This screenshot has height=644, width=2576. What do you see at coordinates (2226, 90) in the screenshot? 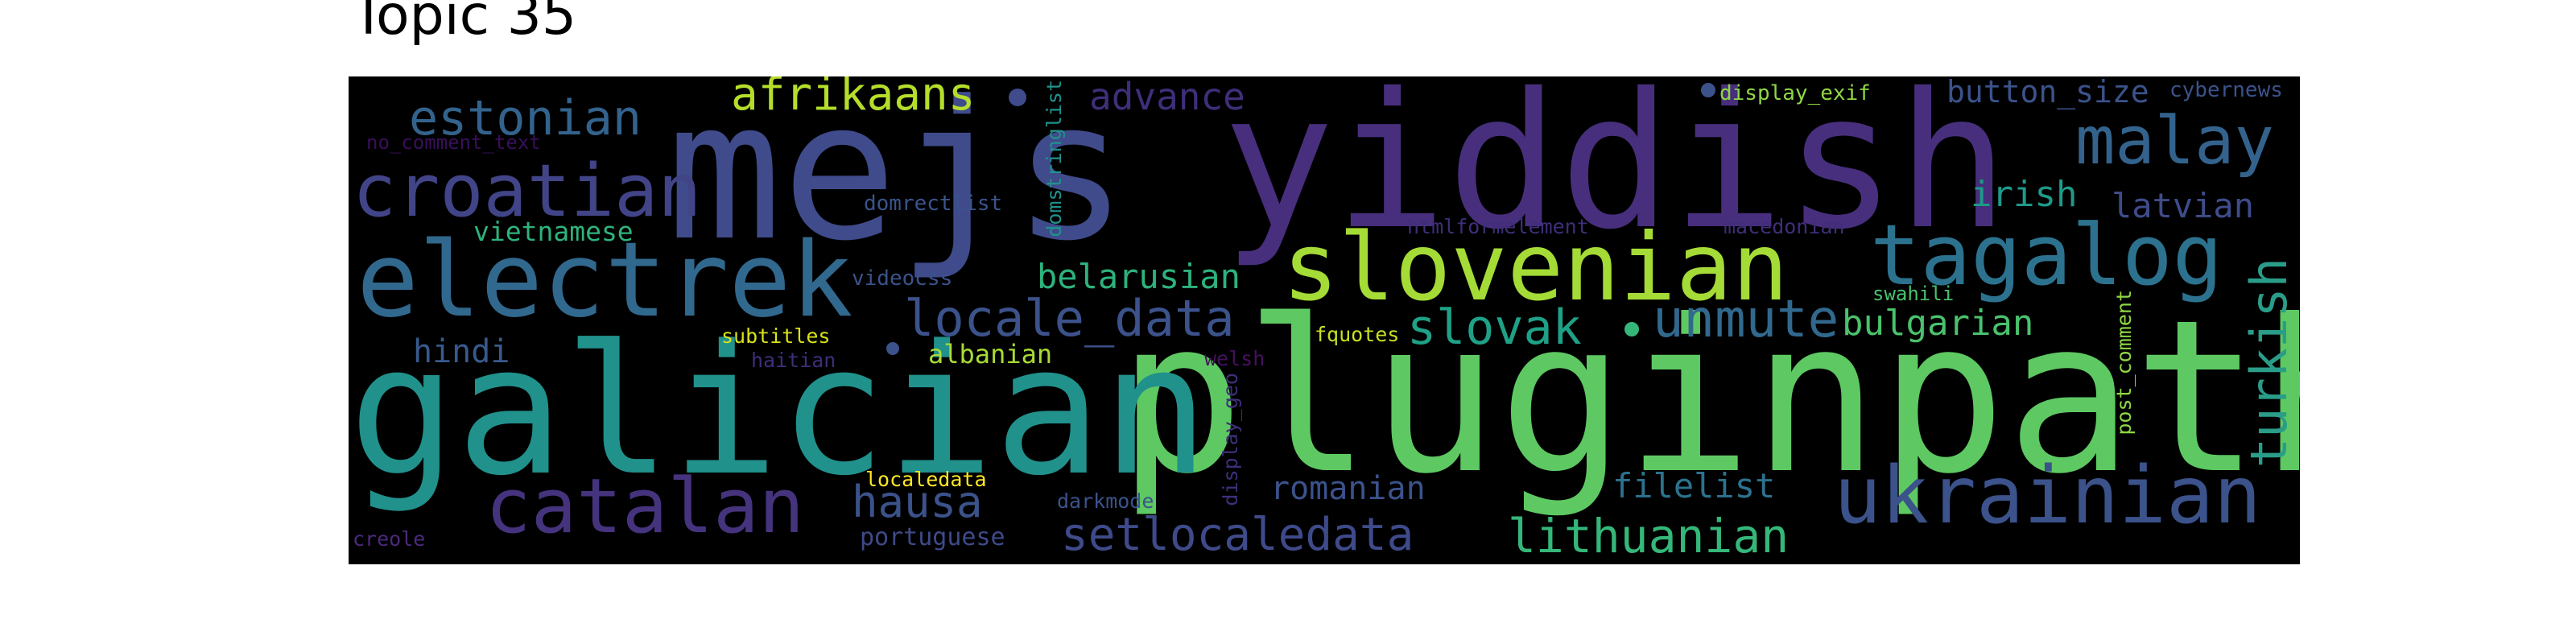
I see `word-cybernews: cybernews` at bounding box center [2226, 90].